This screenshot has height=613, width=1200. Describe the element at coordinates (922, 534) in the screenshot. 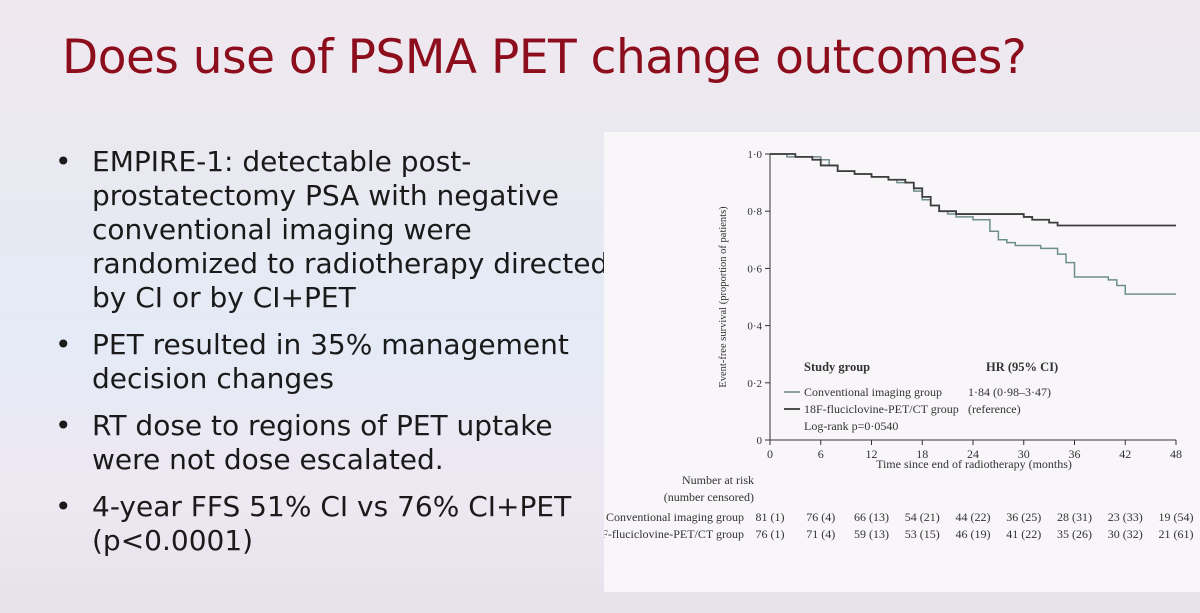

I see `risk-cell: 53 (15)` at that location.